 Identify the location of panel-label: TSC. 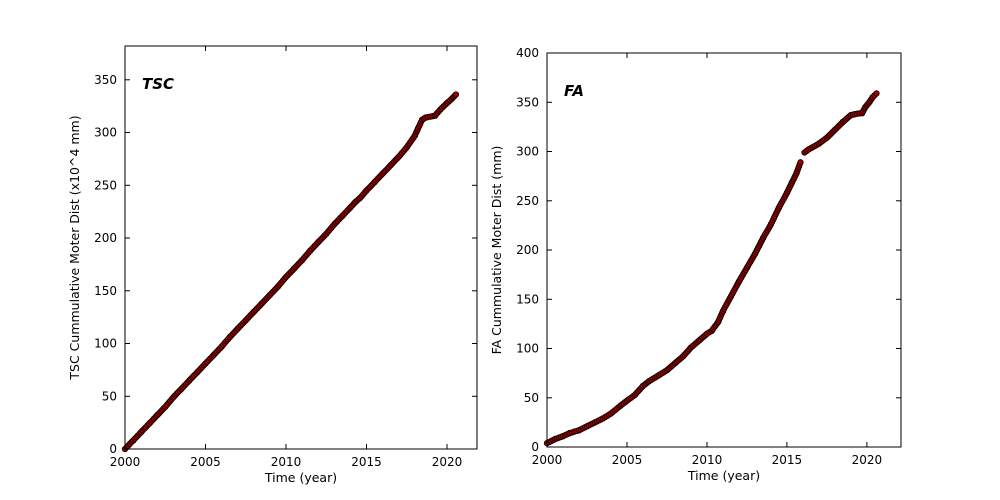
(158, 84).